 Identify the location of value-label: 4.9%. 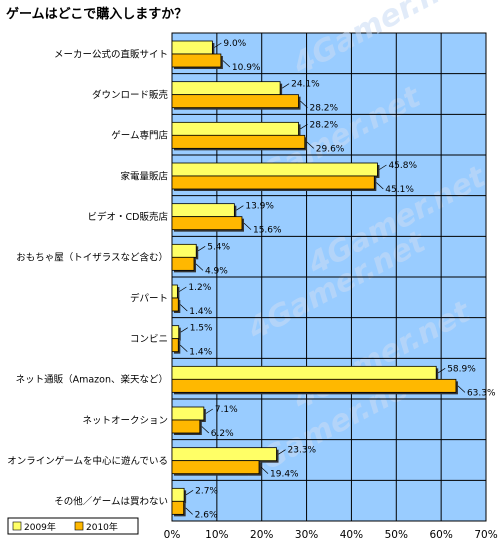
(216, 271).